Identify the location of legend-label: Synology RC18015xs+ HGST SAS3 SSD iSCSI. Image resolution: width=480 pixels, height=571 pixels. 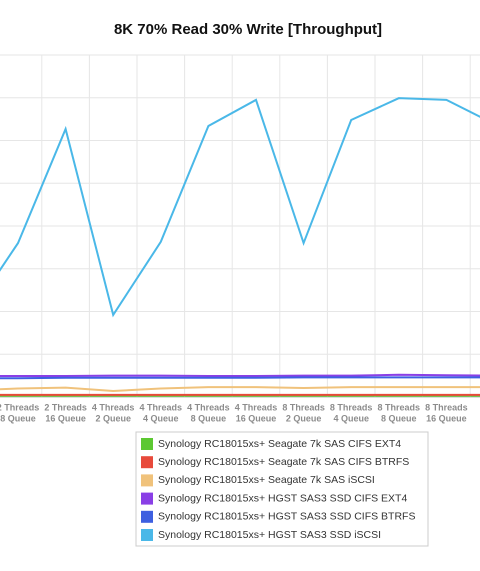
(269, 535).